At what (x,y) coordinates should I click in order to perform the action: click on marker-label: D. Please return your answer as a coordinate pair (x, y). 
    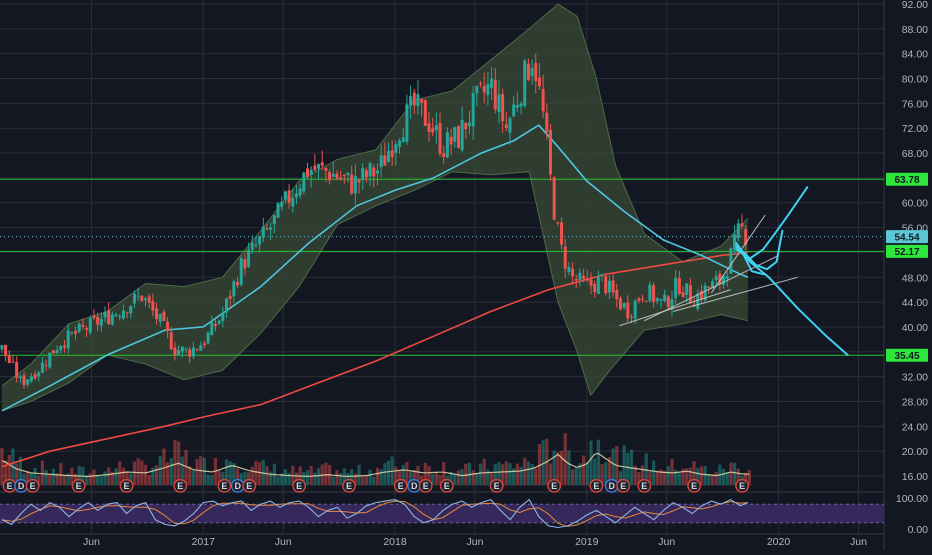
    Looking at the image, I should click on (21, 486).